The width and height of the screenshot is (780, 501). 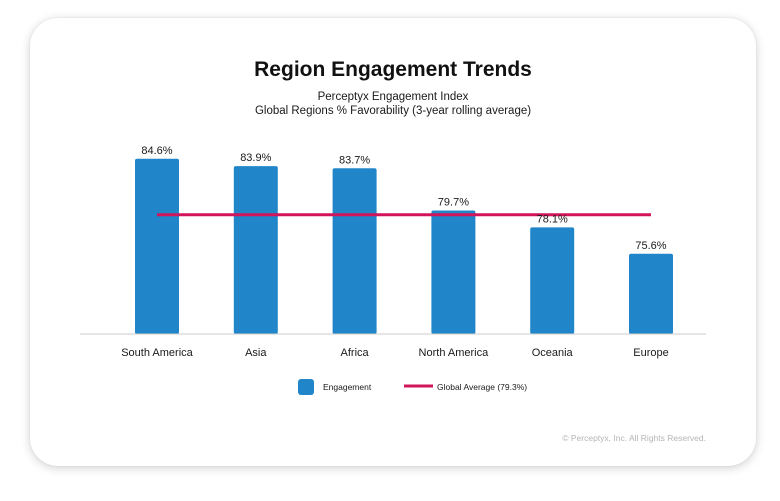 What do you see at coordinates (482, 387) in the screenshot?
I see `legend-label-global-average: Global Average (79.3%)` at bounding box center [482, 387].